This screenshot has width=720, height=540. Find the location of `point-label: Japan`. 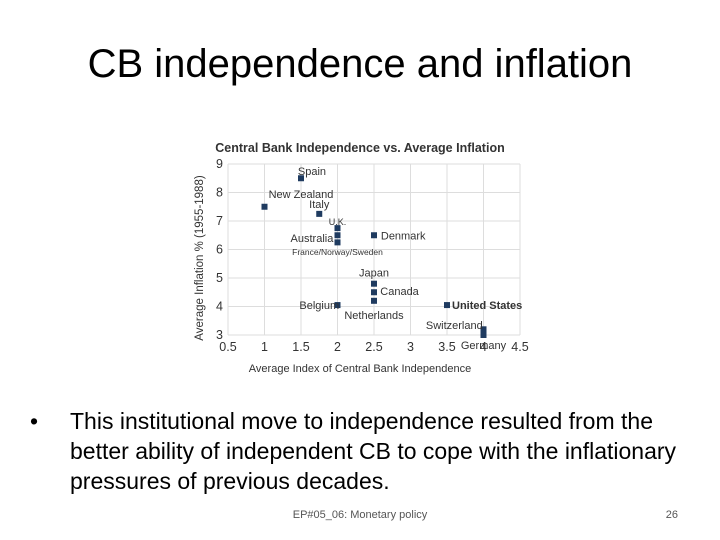

point-label: Japan is located at coordinates (374, 273).